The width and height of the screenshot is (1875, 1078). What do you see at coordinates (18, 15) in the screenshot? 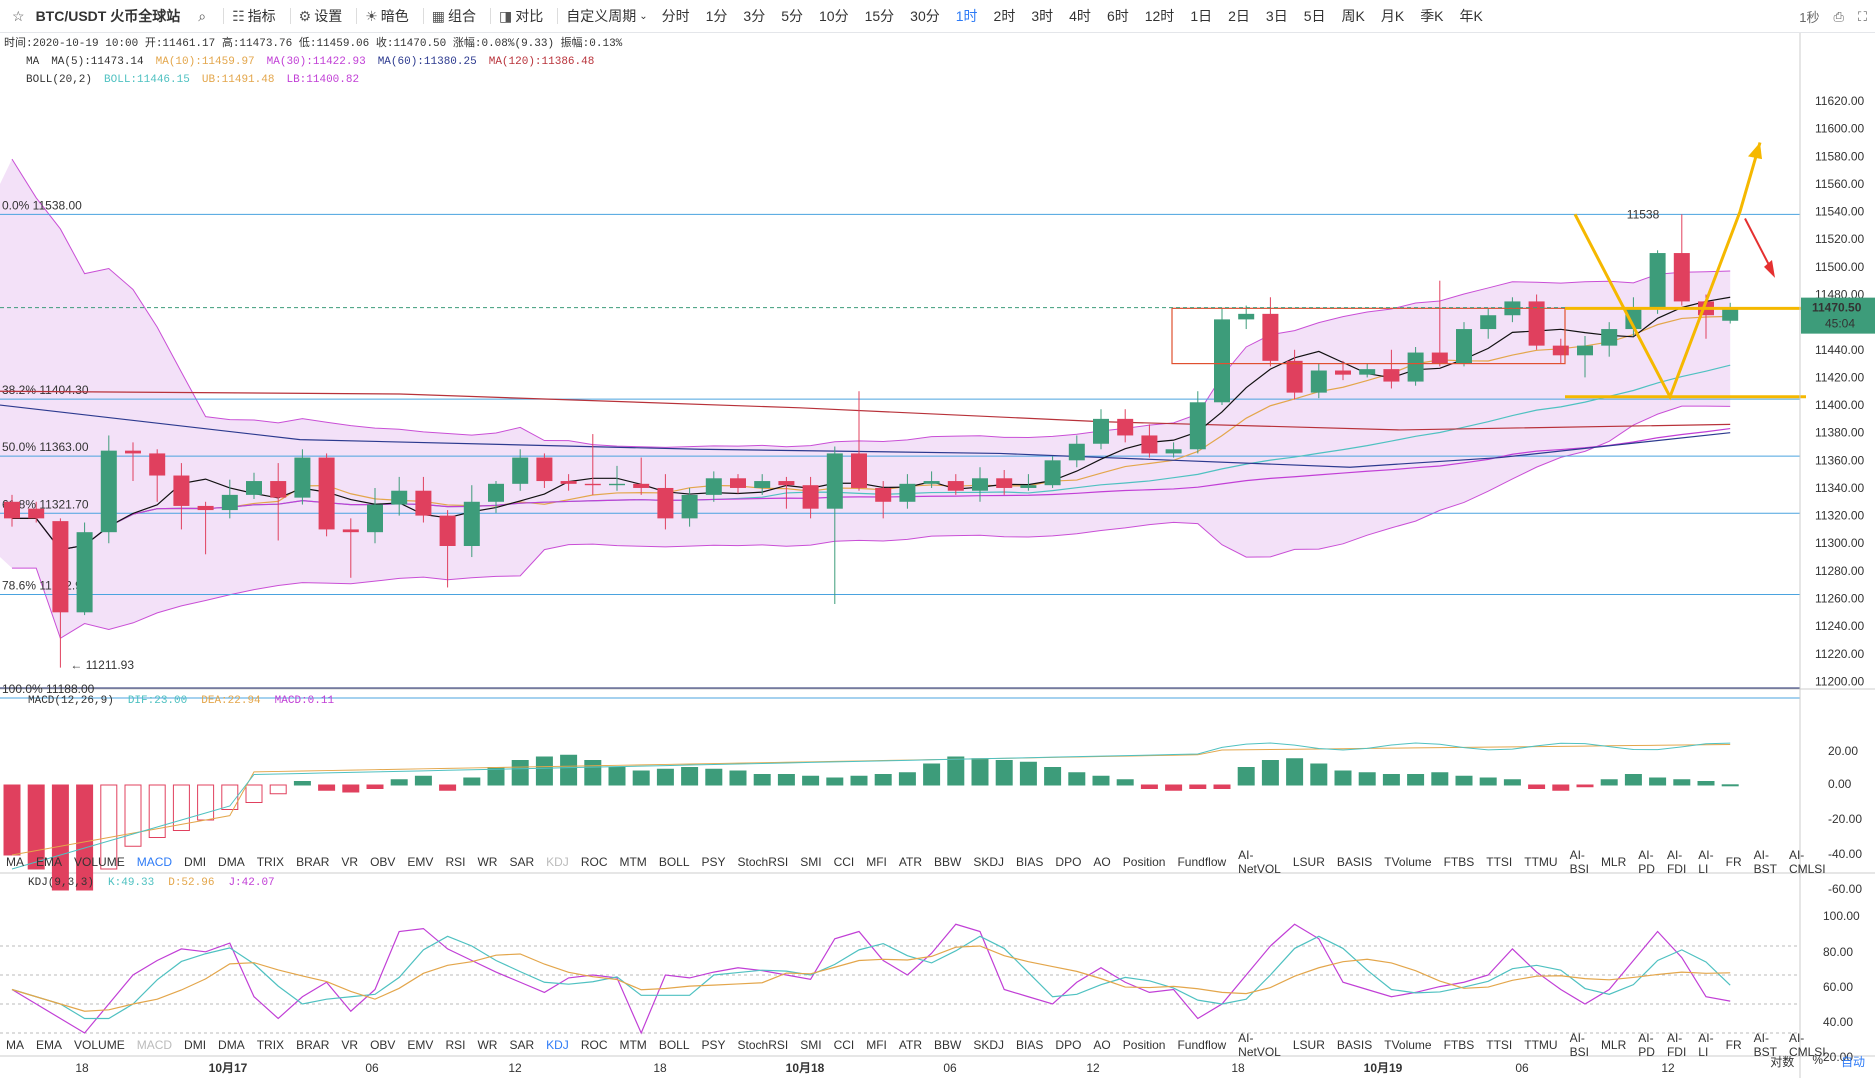
I see `star-icon: ☆` at bounding box center [18, 15].